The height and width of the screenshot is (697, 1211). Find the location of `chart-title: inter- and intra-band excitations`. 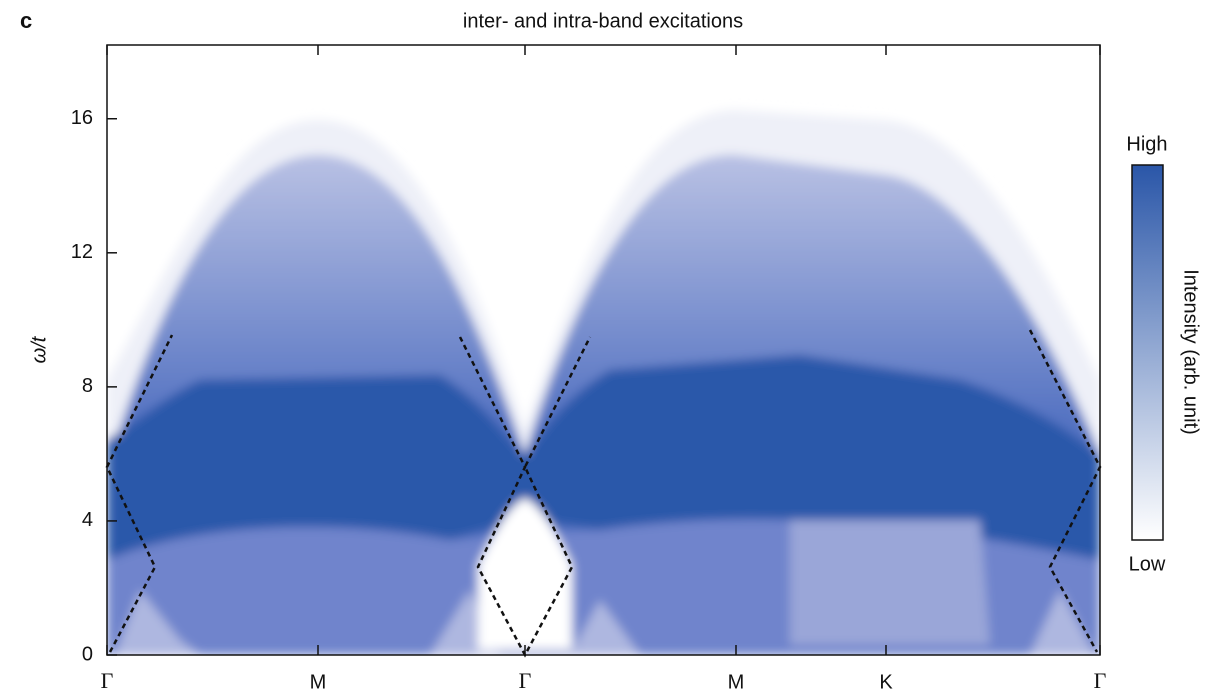

chart-title: inter- and intra-band excitations is located at coordinates (603, 21).